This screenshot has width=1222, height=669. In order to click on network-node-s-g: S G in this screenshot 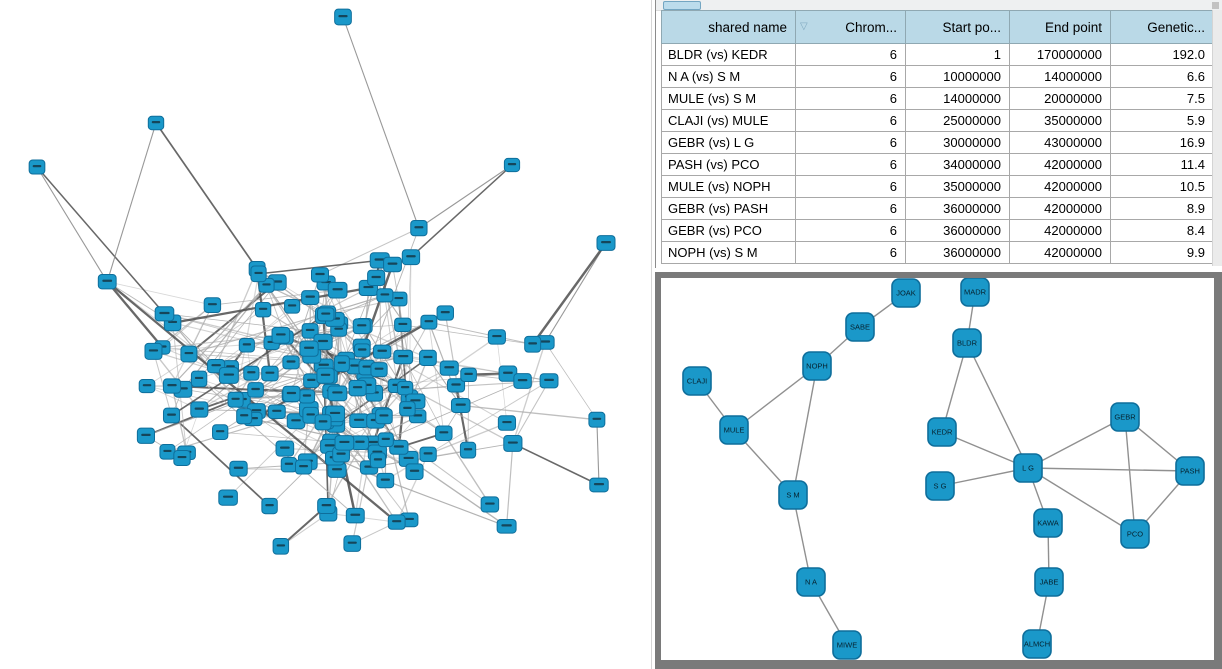, I will do `click(940, 486)`.